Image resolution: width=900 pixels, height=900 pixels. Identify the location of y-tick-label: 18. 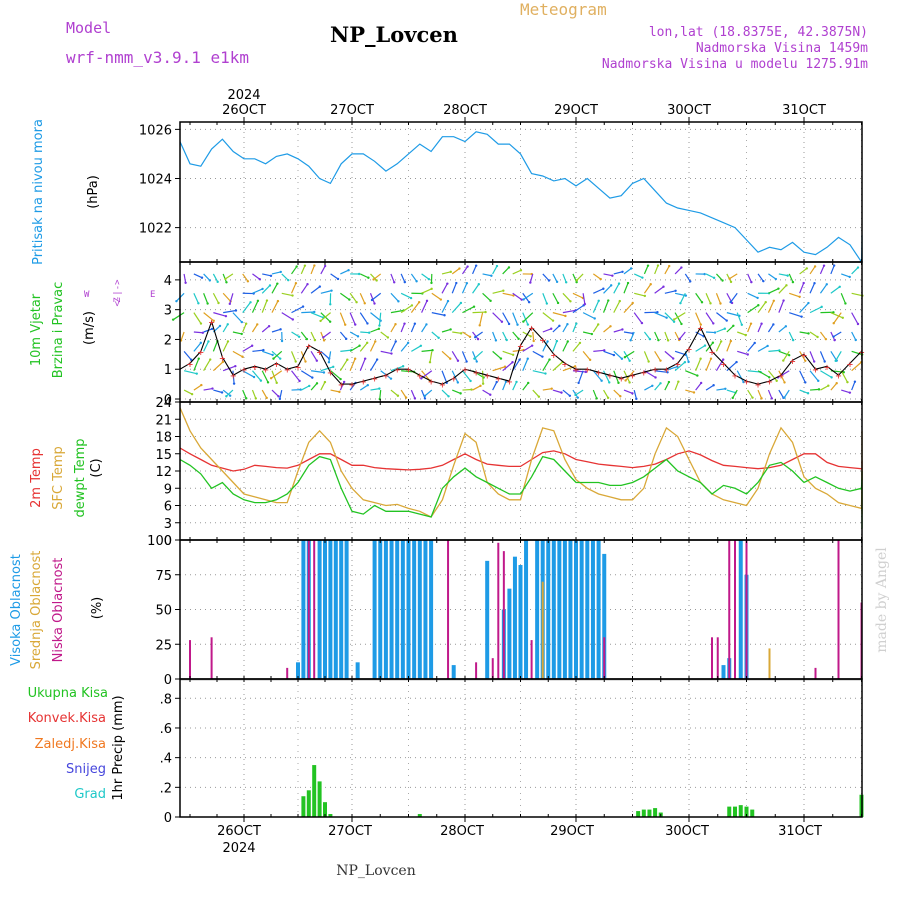
(163, 438).